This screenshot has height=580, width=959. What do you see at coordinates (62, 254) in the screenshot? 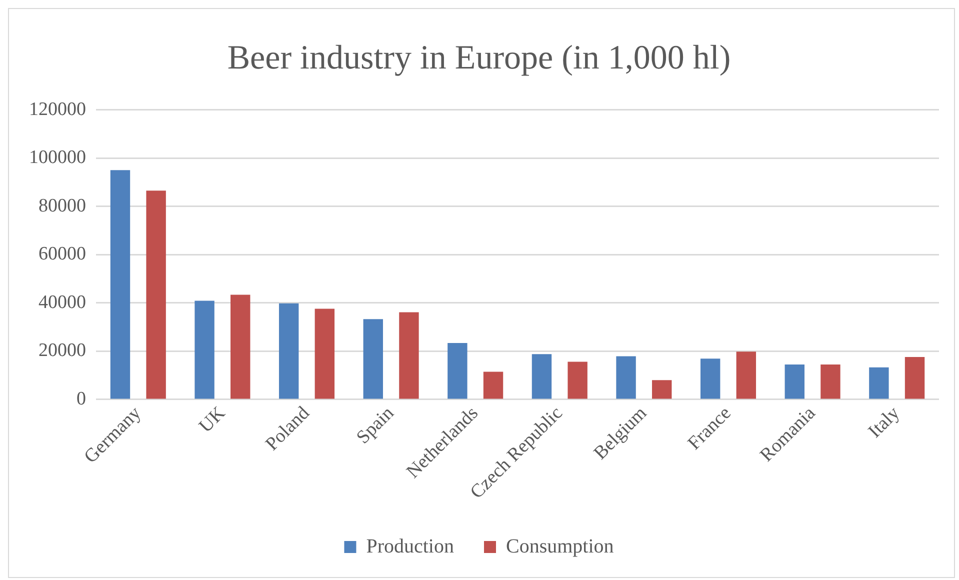
I see `y-tick-label: 60000` at bounding box center [62, 254].